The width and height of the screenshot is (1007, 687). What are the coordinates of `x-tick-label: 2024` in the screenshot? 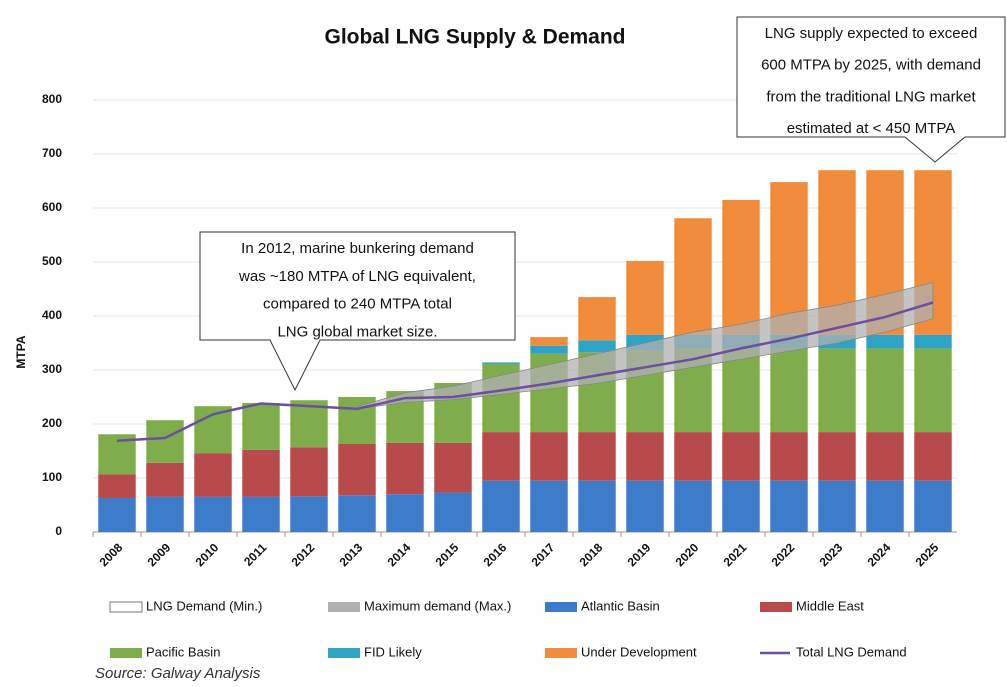 It's located at (879, 554).